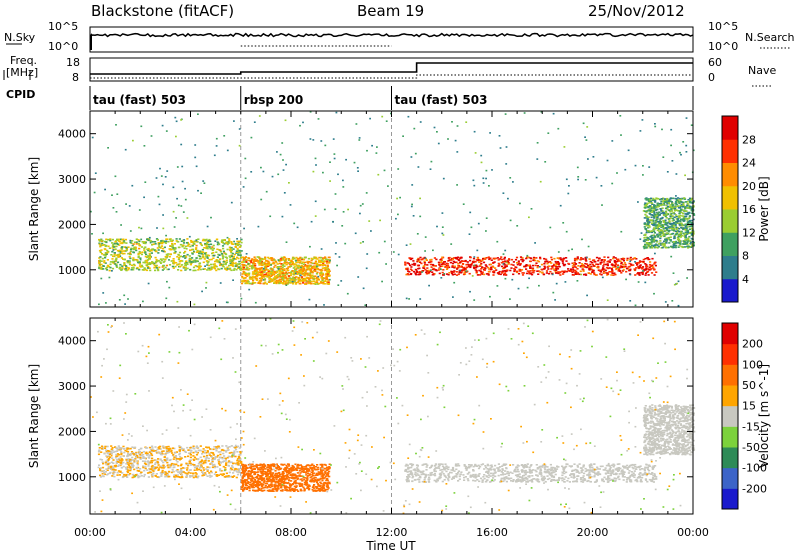 The width and height of the screenshot is (800, 558). I want to click on power-ylabel: Slant Range [km], so click(34, 209).